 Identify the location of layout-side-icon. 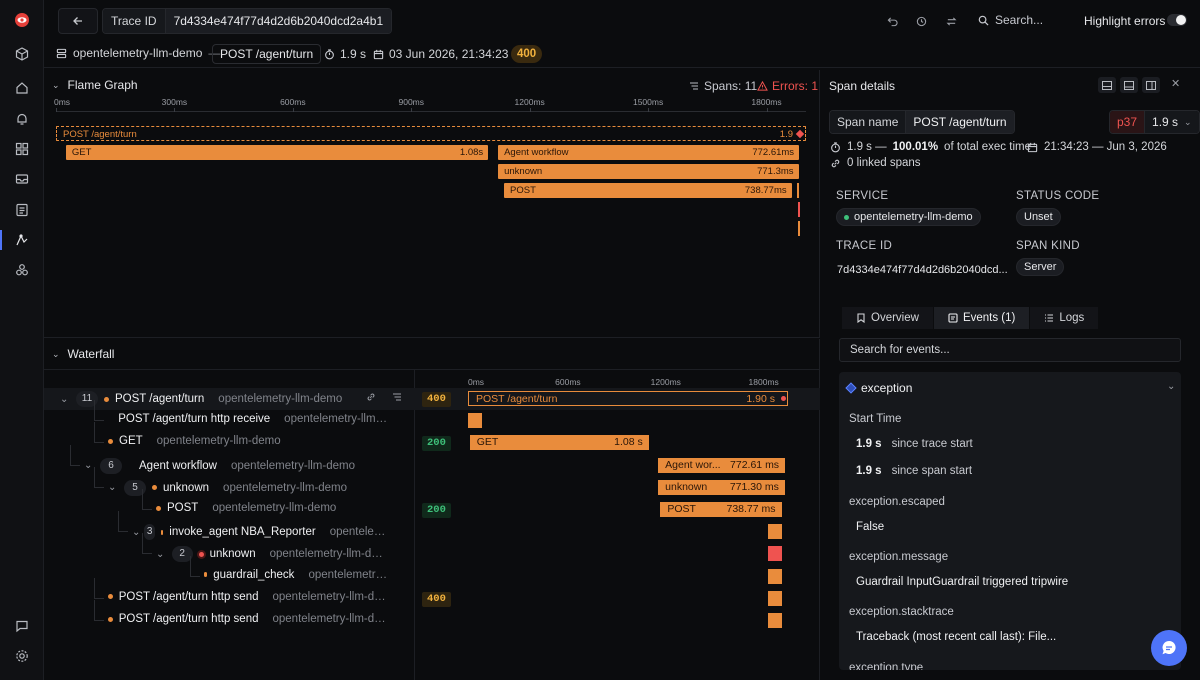
(1151, 85).